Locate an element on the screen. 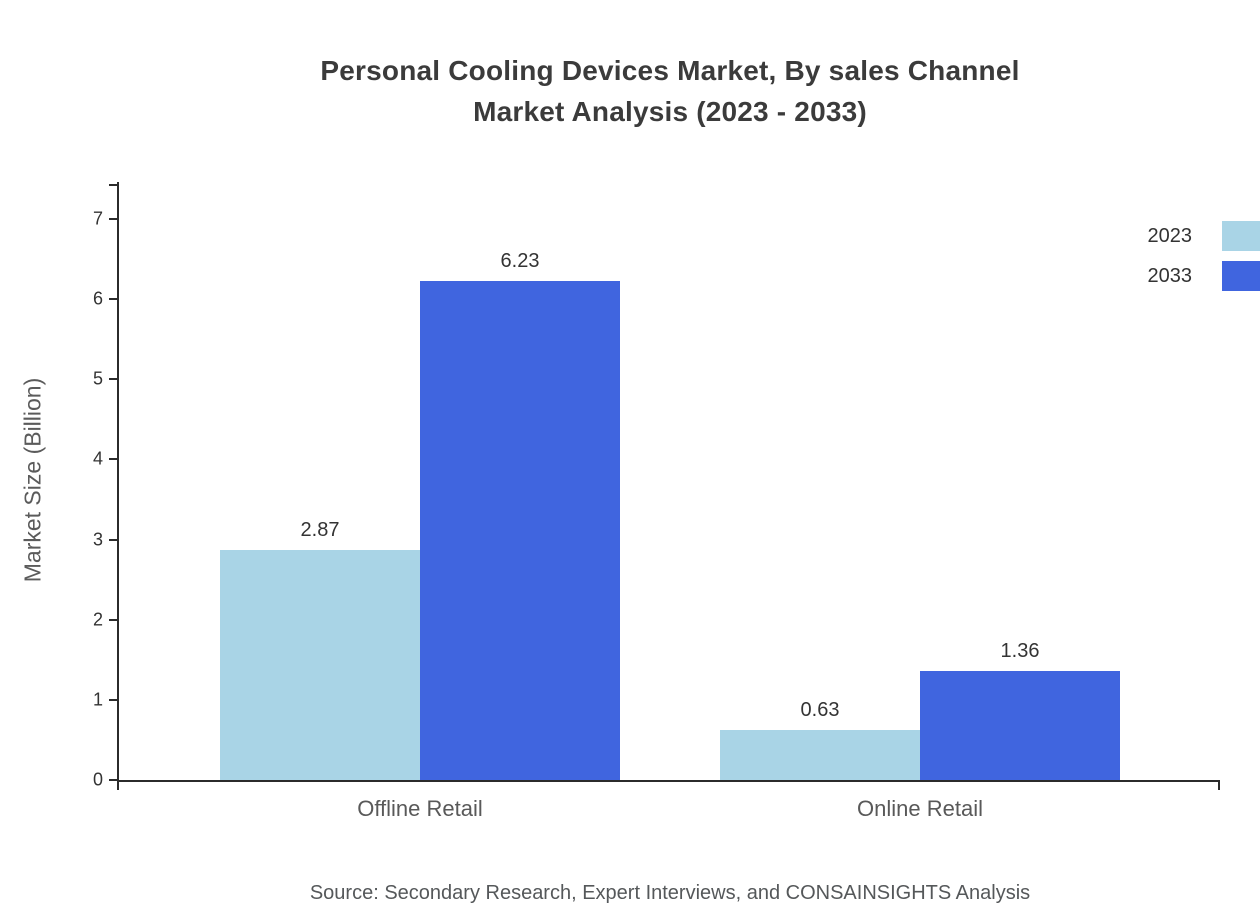 The image size is (1260, 920). y-tick-label: 6 is located at coordinates (97, 298).